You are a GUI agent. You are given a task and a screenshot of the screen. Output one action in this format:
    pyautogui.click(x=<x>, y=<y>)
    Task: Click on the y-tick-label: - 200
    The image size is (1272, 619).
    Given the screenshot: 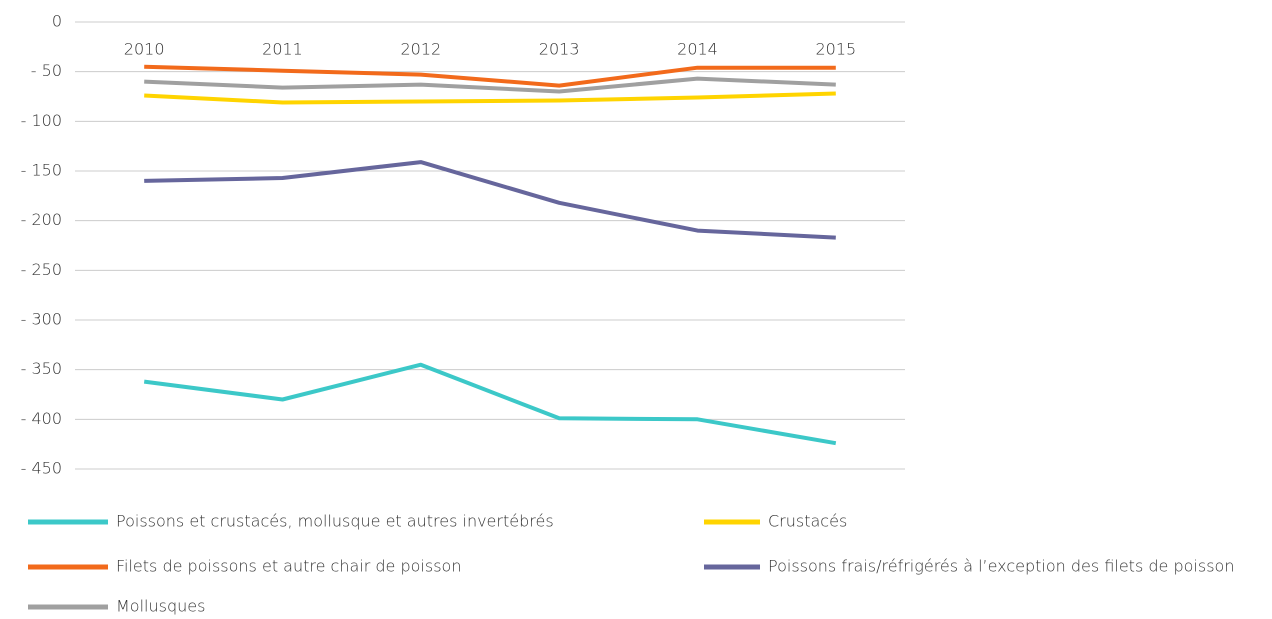 What is the action you would take?
    pyautogui.click(x=41, y=219)
    